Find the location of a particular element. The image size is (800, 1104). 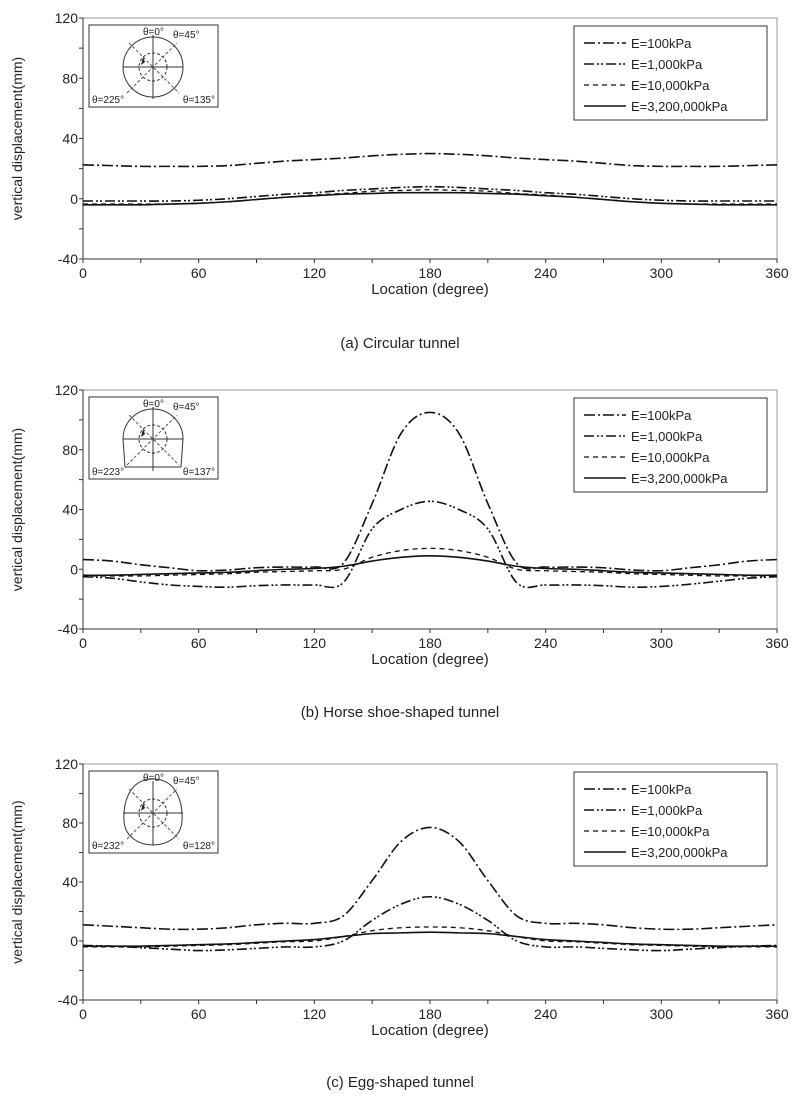

chart-caption: (b) Horse shoe-shaped tunnel is located at coordinates (400, 712).